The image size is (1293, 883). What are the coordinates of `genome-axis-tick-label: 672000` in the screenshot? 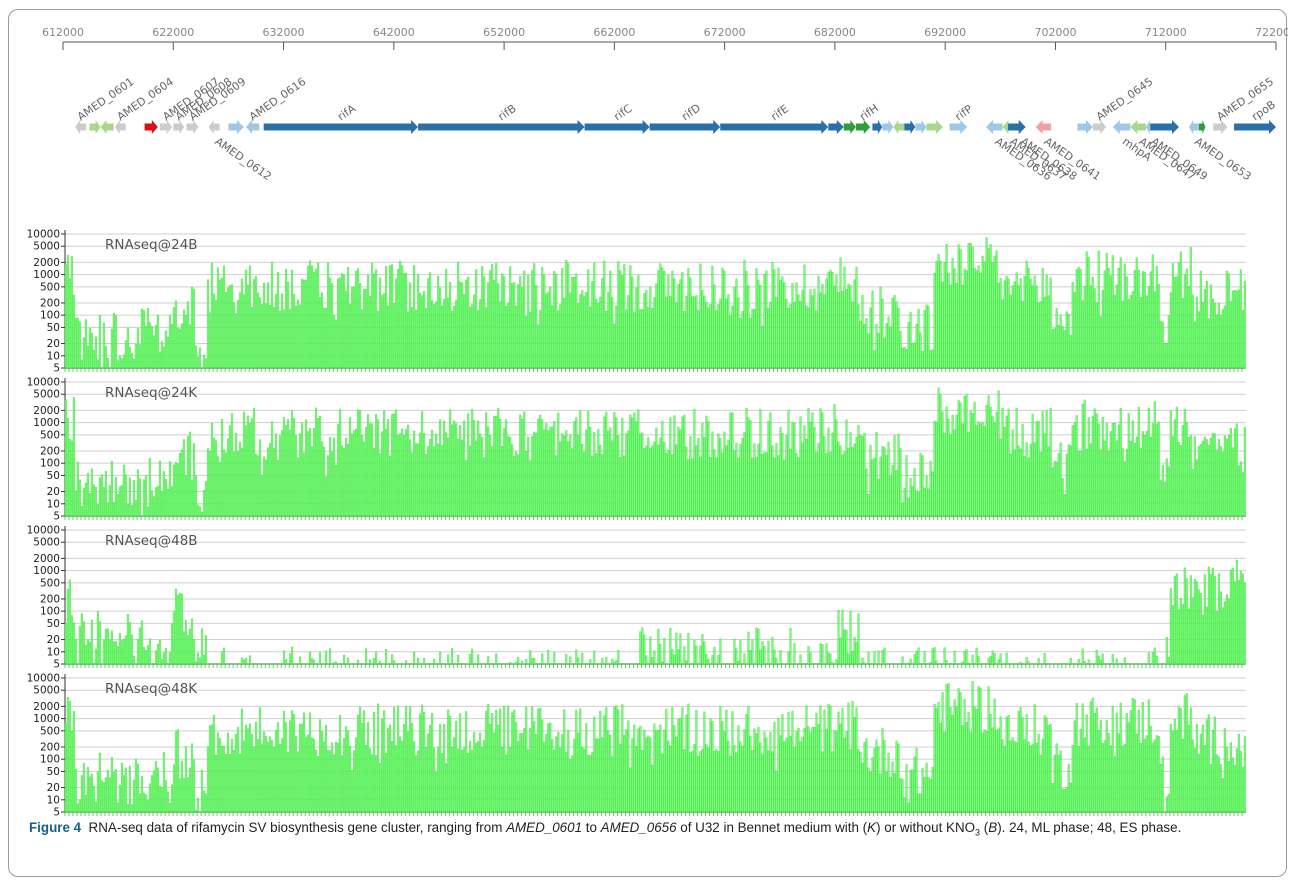 It's located at (725, 32).